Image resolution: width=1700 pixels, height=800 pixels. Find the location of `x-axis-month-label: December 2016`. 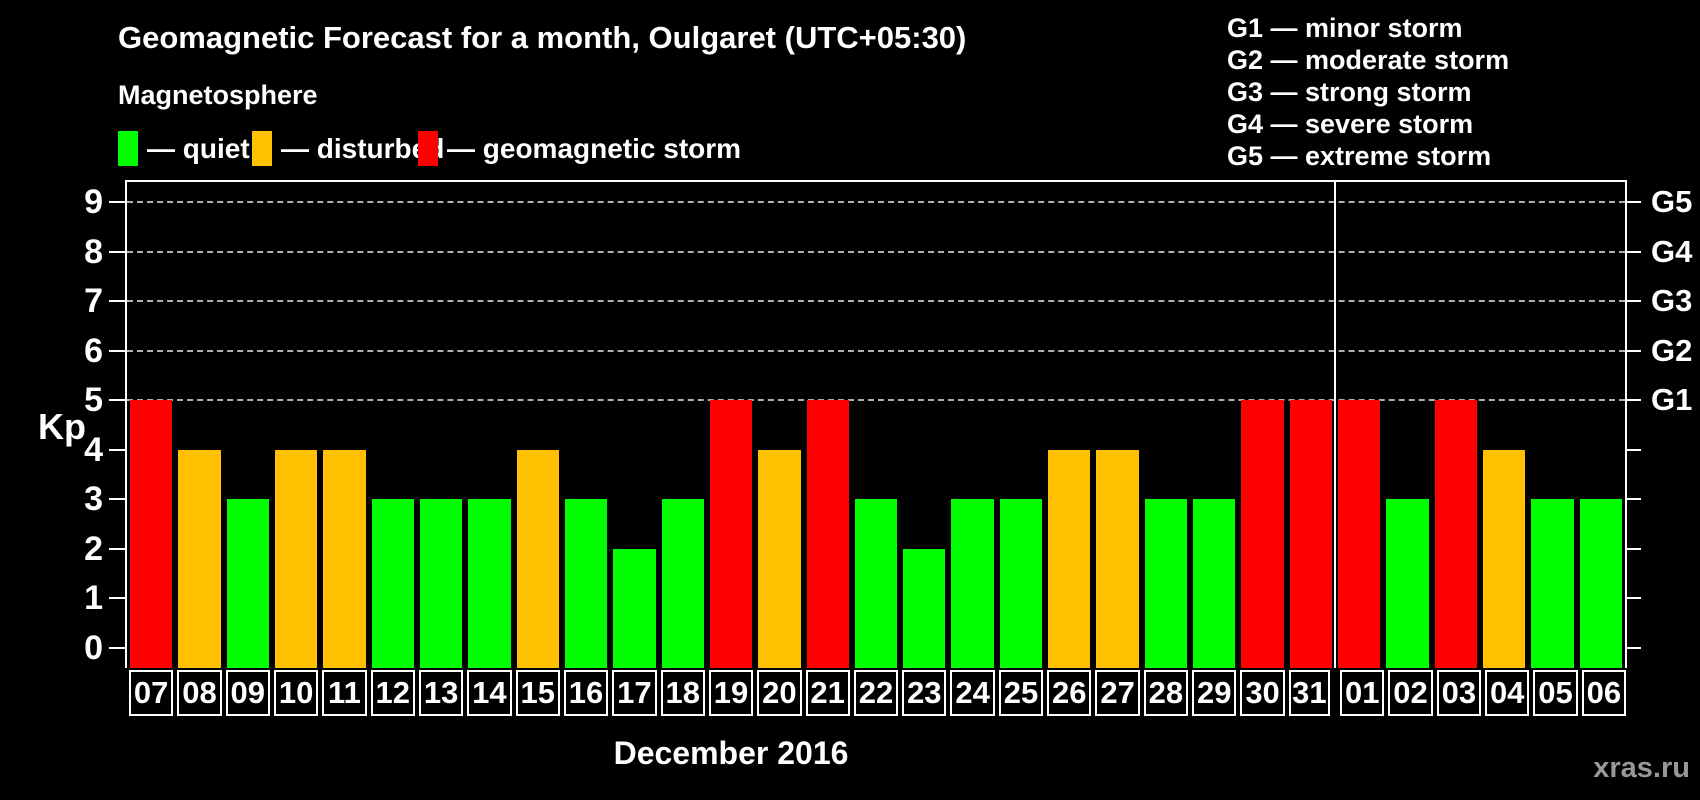

x-axis-month-label: December 2016 is located at coordinates (731, 753).